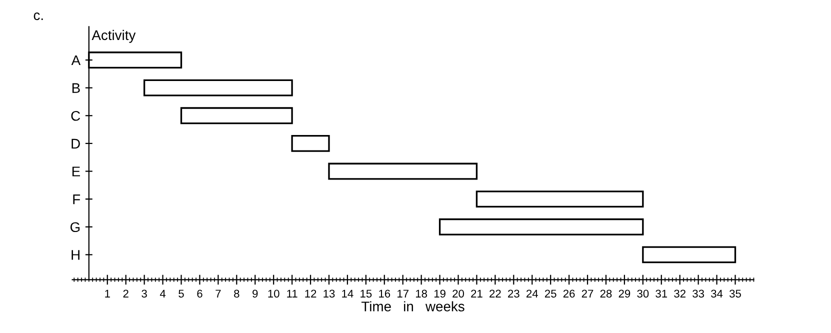 Image resolution: width=831 pixels, height=333 pixels. What do you see at coordinates (588, 294) in the screenshot?
I see `x-tick-label: 27` at bounding box center [588, 294].